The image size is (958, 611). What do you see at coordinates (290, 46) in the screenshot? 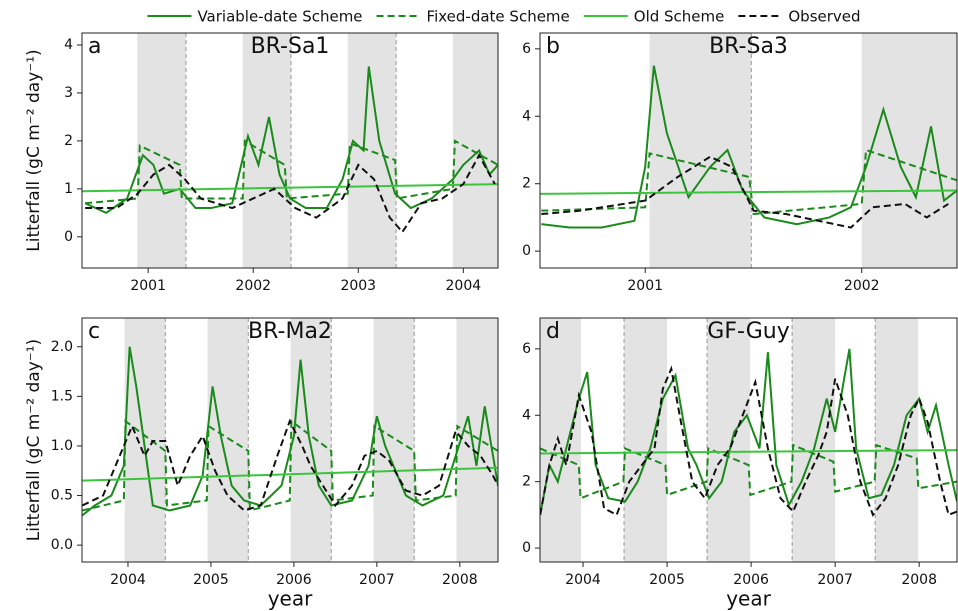
I see `panel-title: BR-Sa1` at bounding box center [290, 46].